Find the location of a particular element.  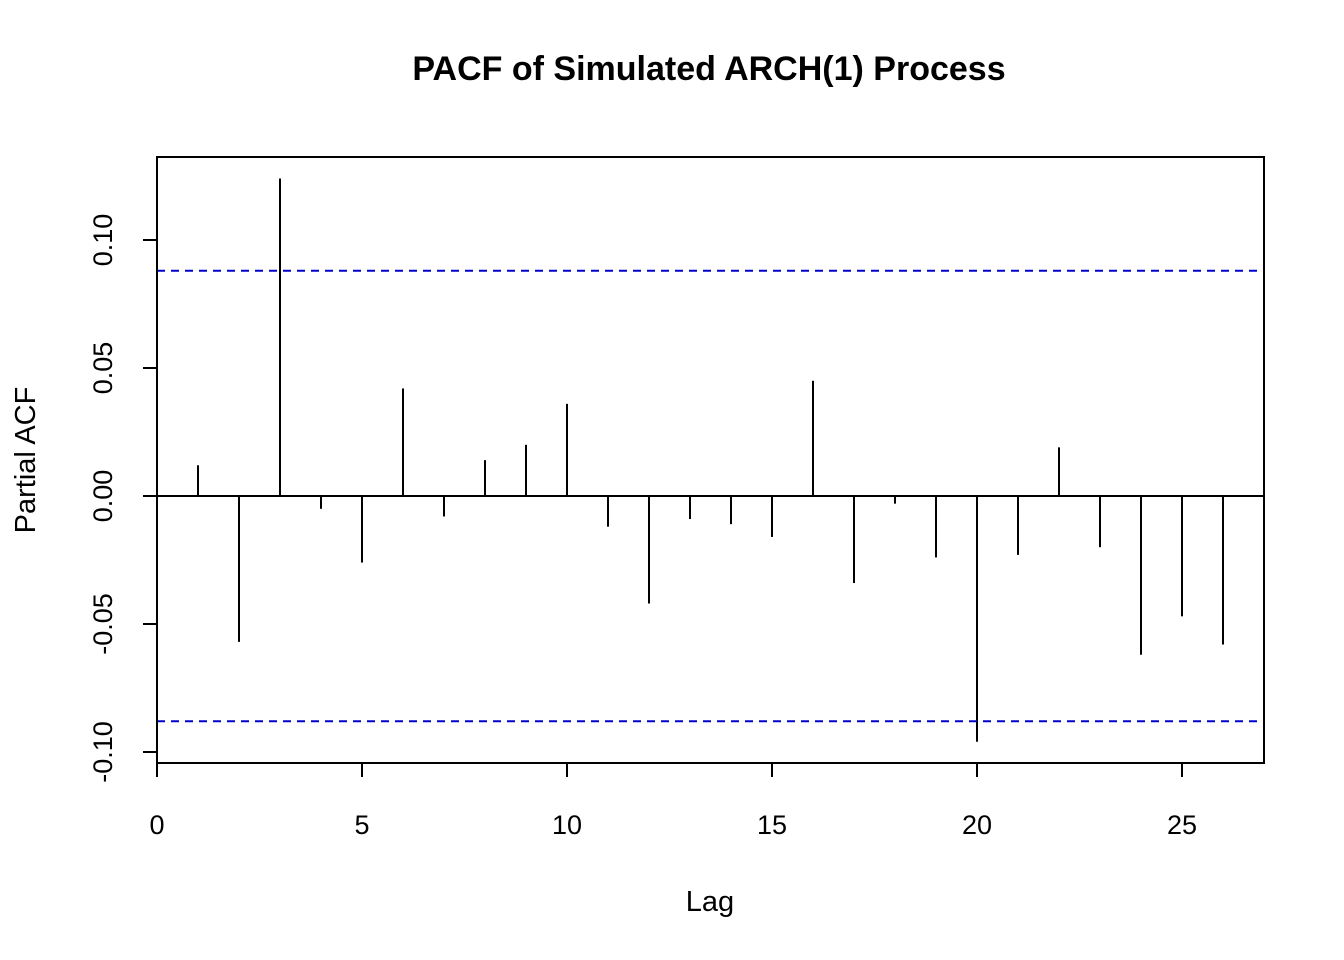

y-tick-label-1: -0.05 is located at coordinates (103, 624).